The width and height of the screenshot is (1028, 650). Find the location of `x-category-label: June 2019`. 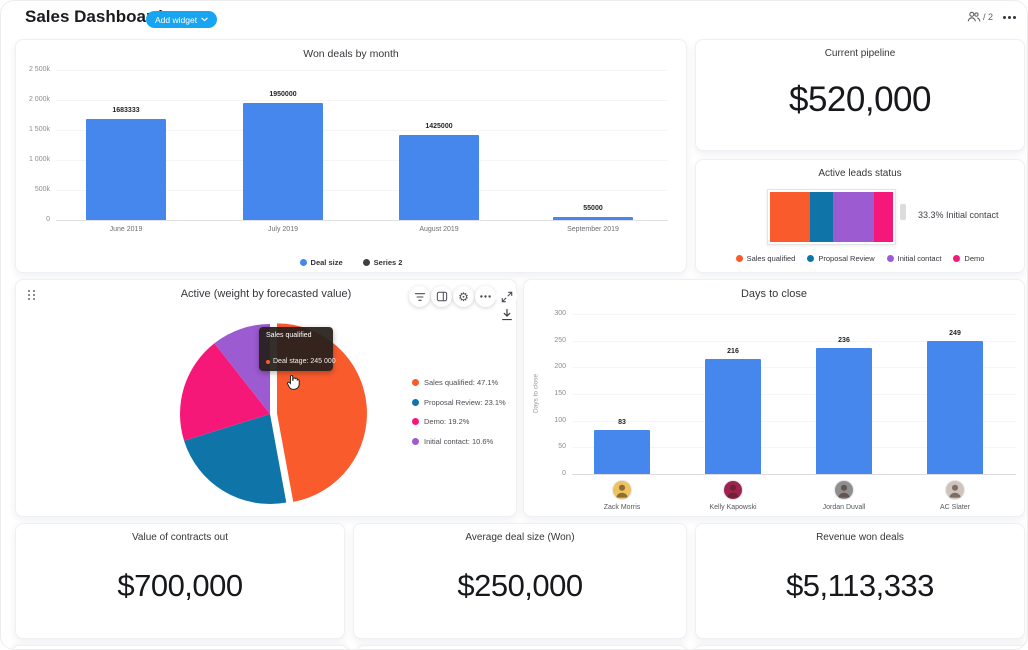

x-category-label: June 2019 is located at coordinates (126, 229).